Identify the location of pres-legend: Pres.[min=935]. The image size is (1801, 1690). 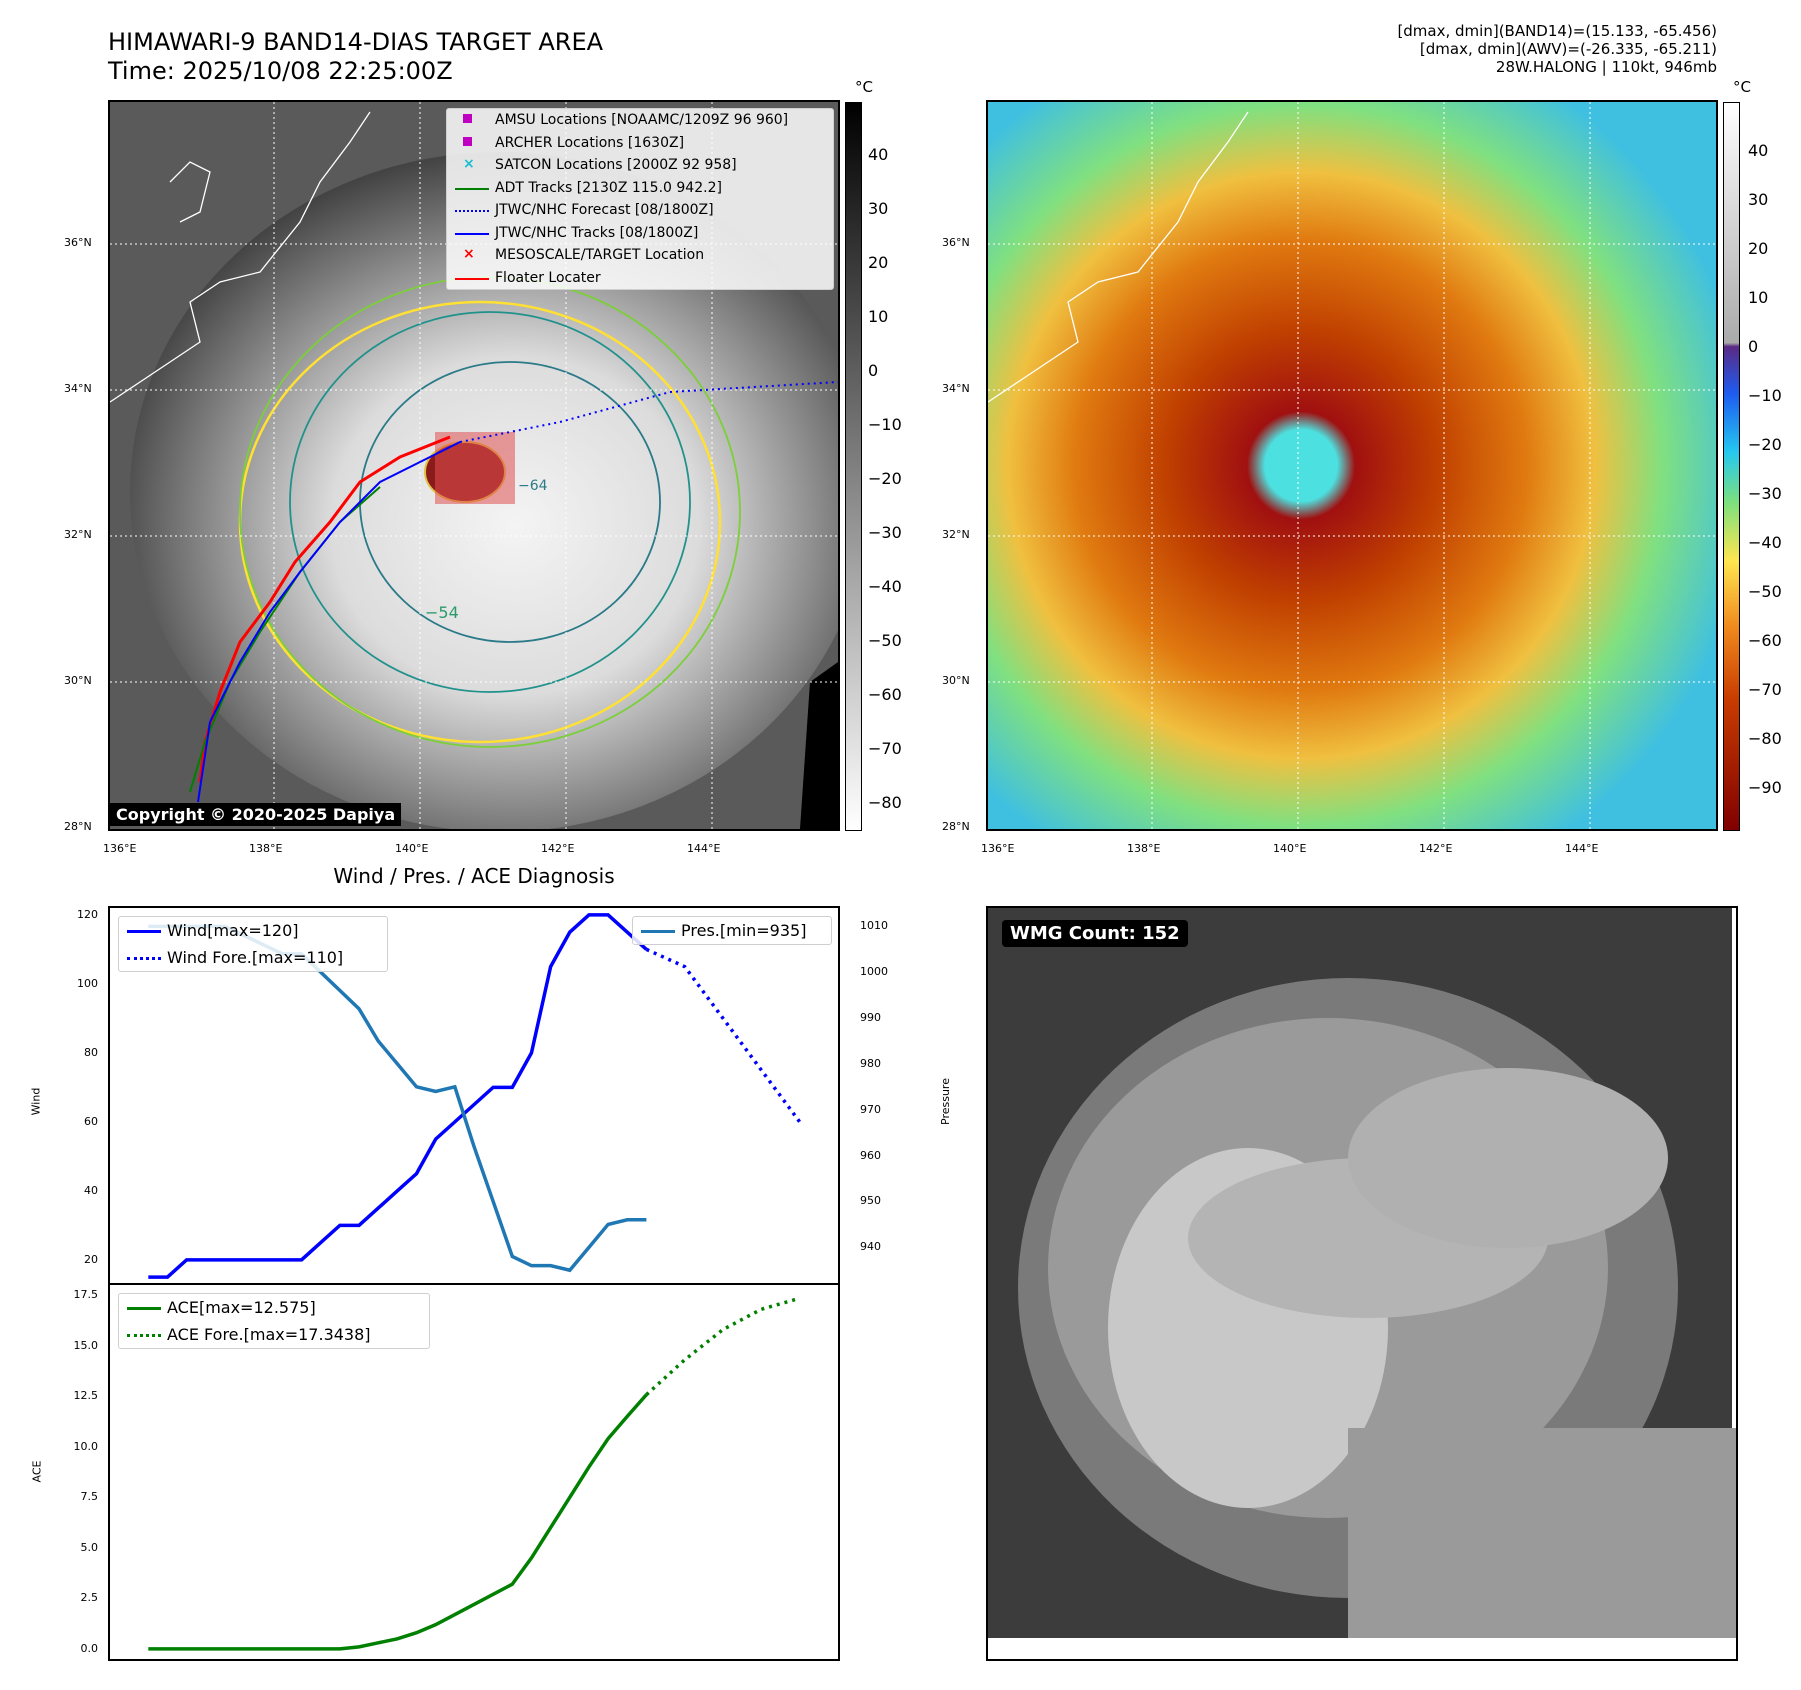
(732, 930).